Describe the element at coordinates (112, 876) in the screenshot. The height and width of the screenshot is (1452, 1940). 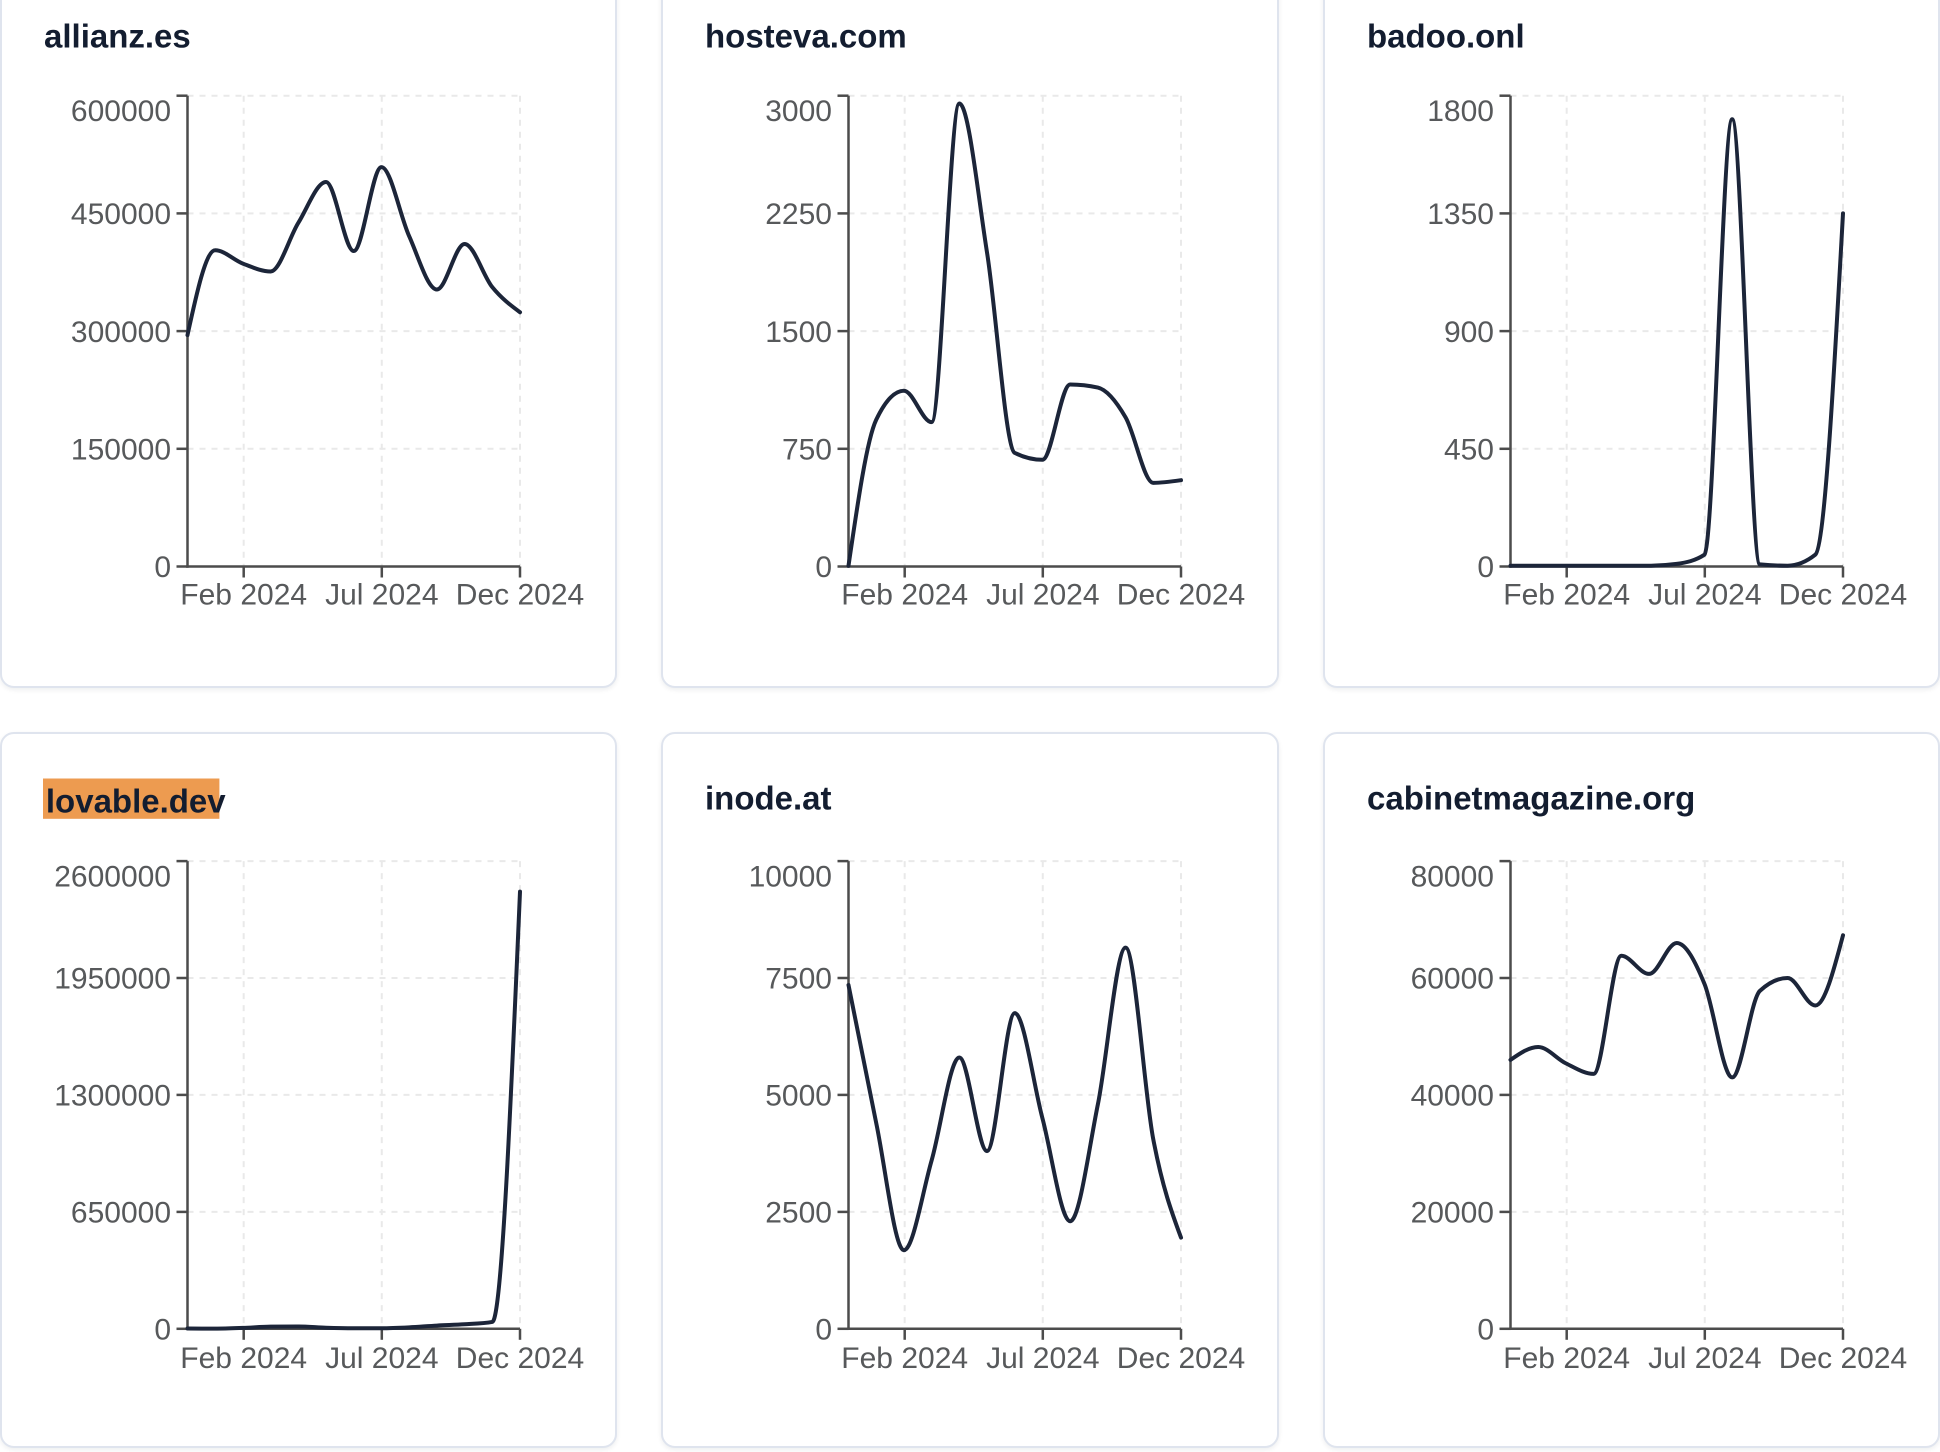
I see `svg-text: 2600000` at that location.